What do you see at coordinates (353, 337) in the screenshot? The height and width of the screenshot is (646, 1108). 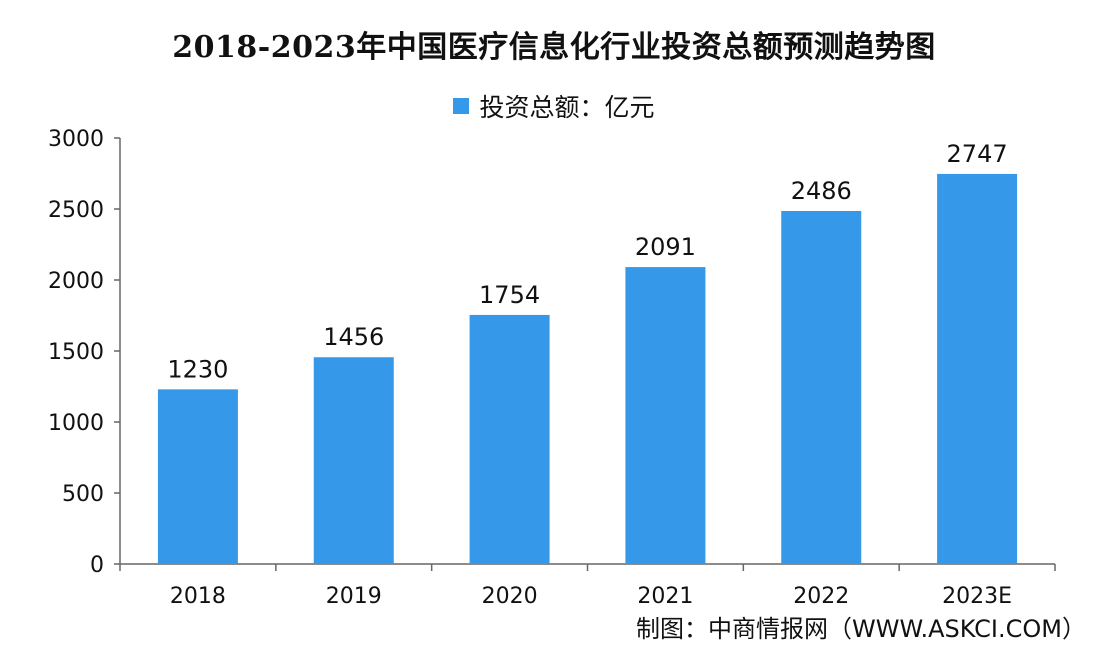 I see `data-label-2019: 1456` at bounding box center [353, 337].